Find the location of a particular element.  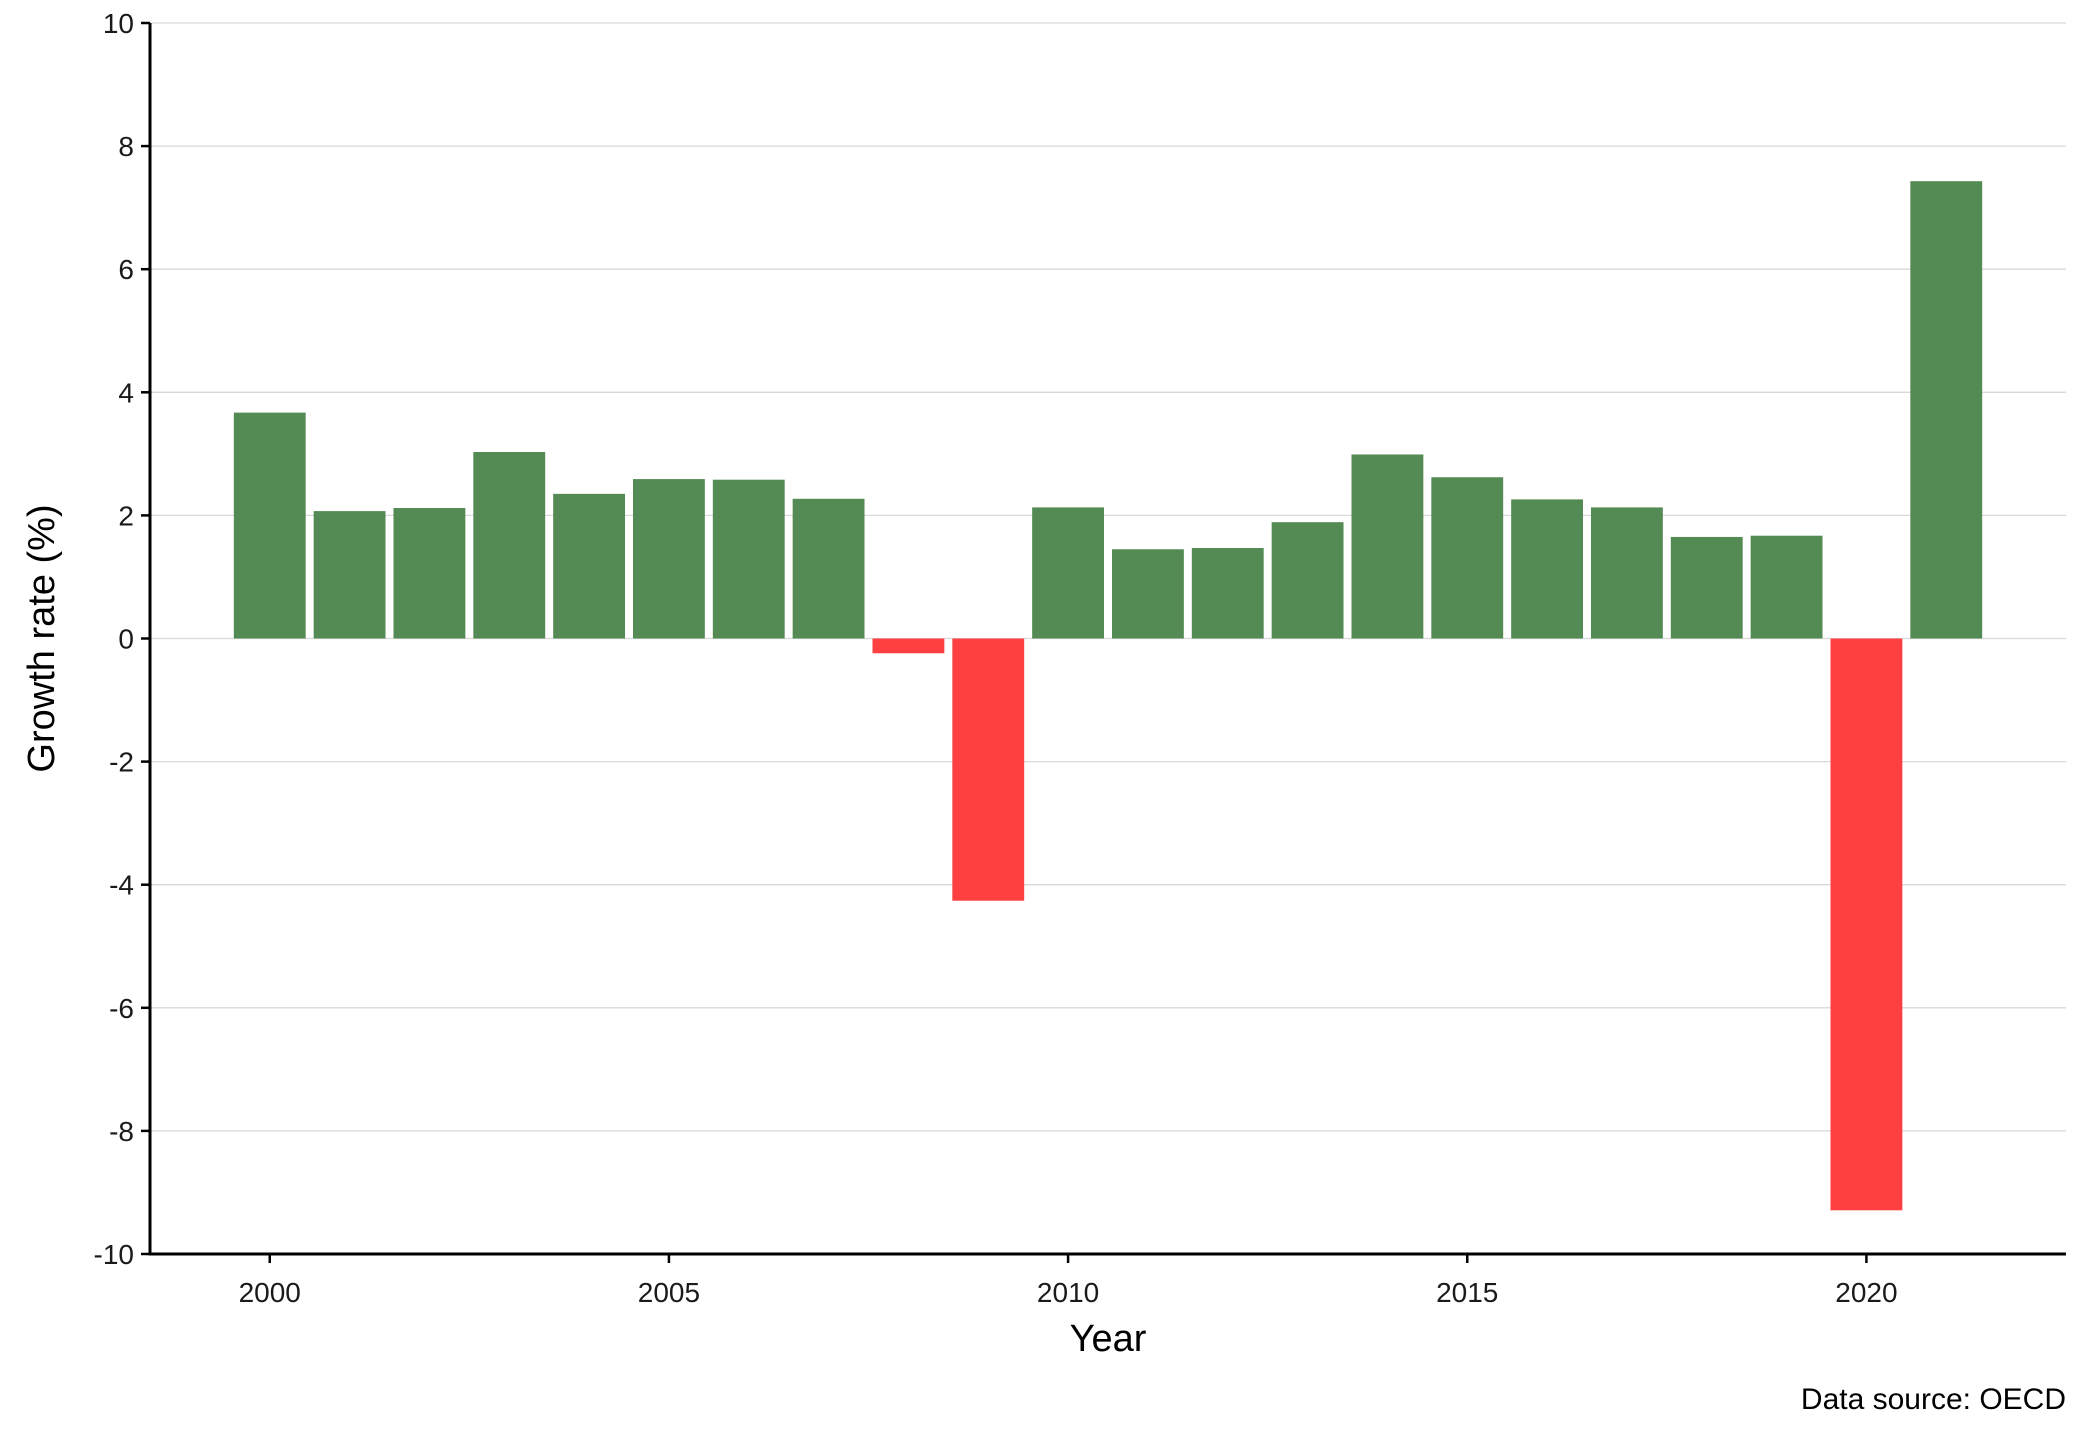

bar-2017 is located at coordinates (1626, 573).